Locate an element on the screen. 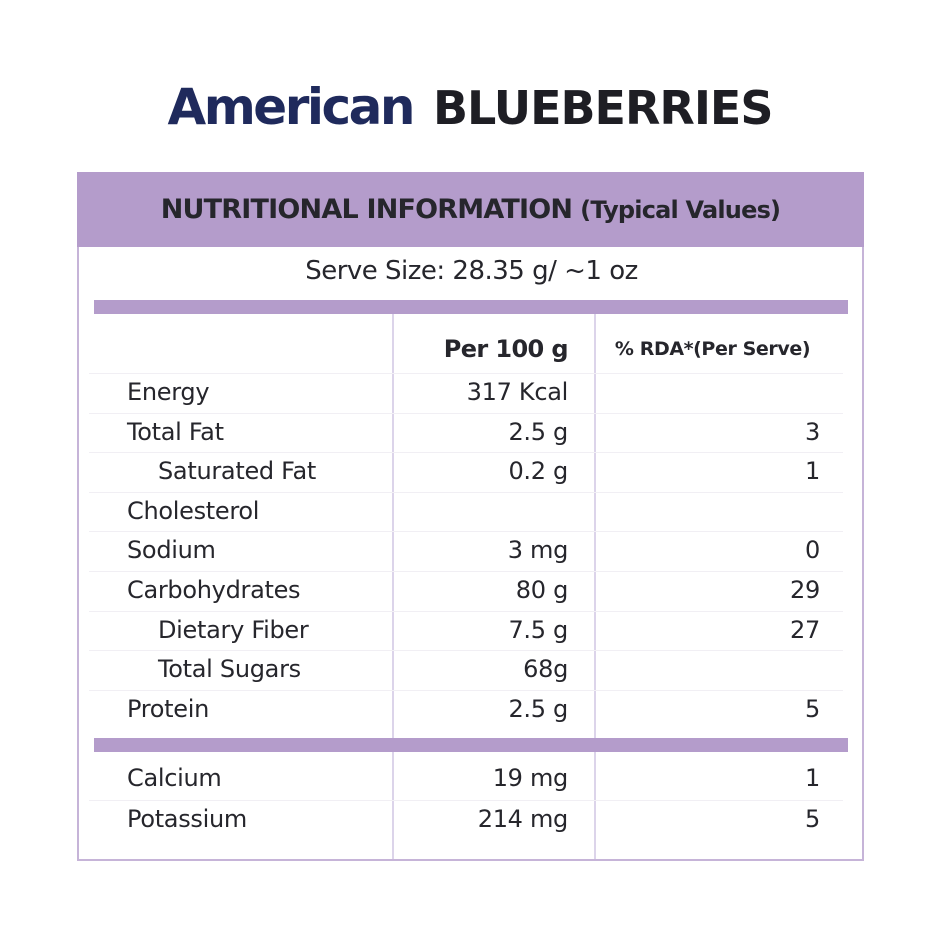 The height and width of the screenshot is (940, 940). page-title: American BLUEBERRIES is located at coordinates (470, 110).